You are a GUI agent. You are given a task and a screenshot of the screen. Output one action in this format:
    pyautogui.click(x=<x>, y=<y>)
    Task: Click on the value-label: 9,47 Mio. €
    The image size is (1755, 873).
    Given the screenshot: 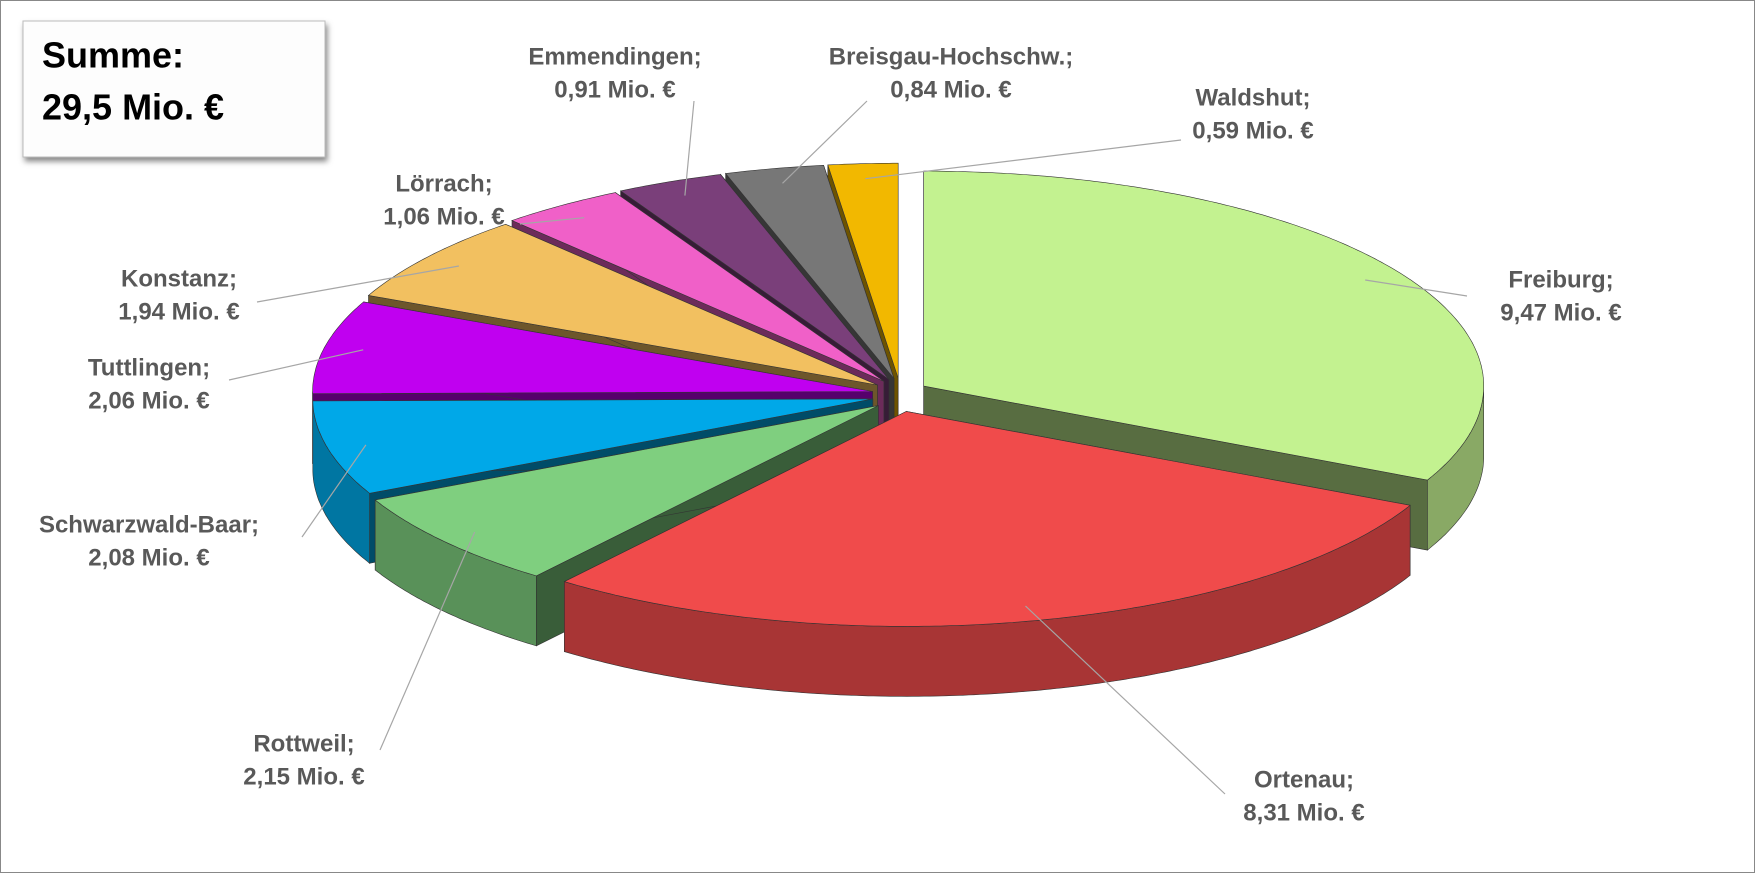 What is the action you would take?
    pyautogui.click(x=1560, y=312)
    